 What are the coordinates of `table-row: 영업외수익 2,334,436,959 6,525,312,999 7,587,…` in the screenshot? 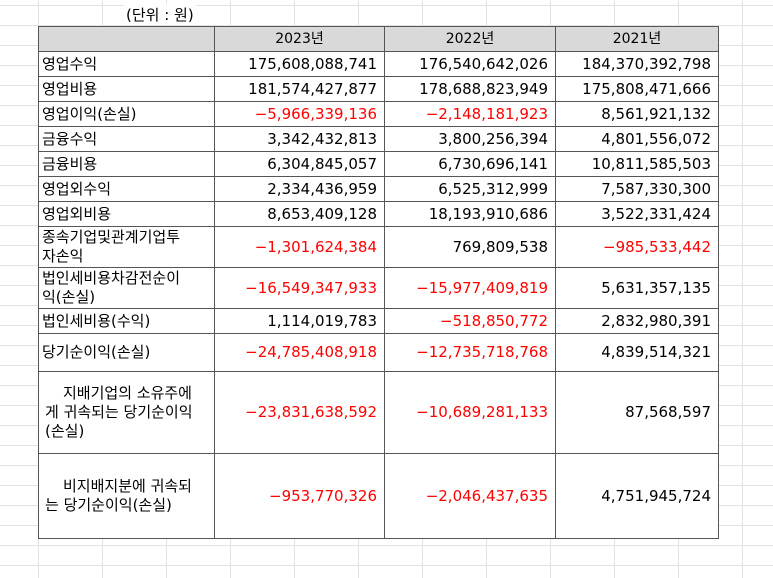 It's located at (378, 189).